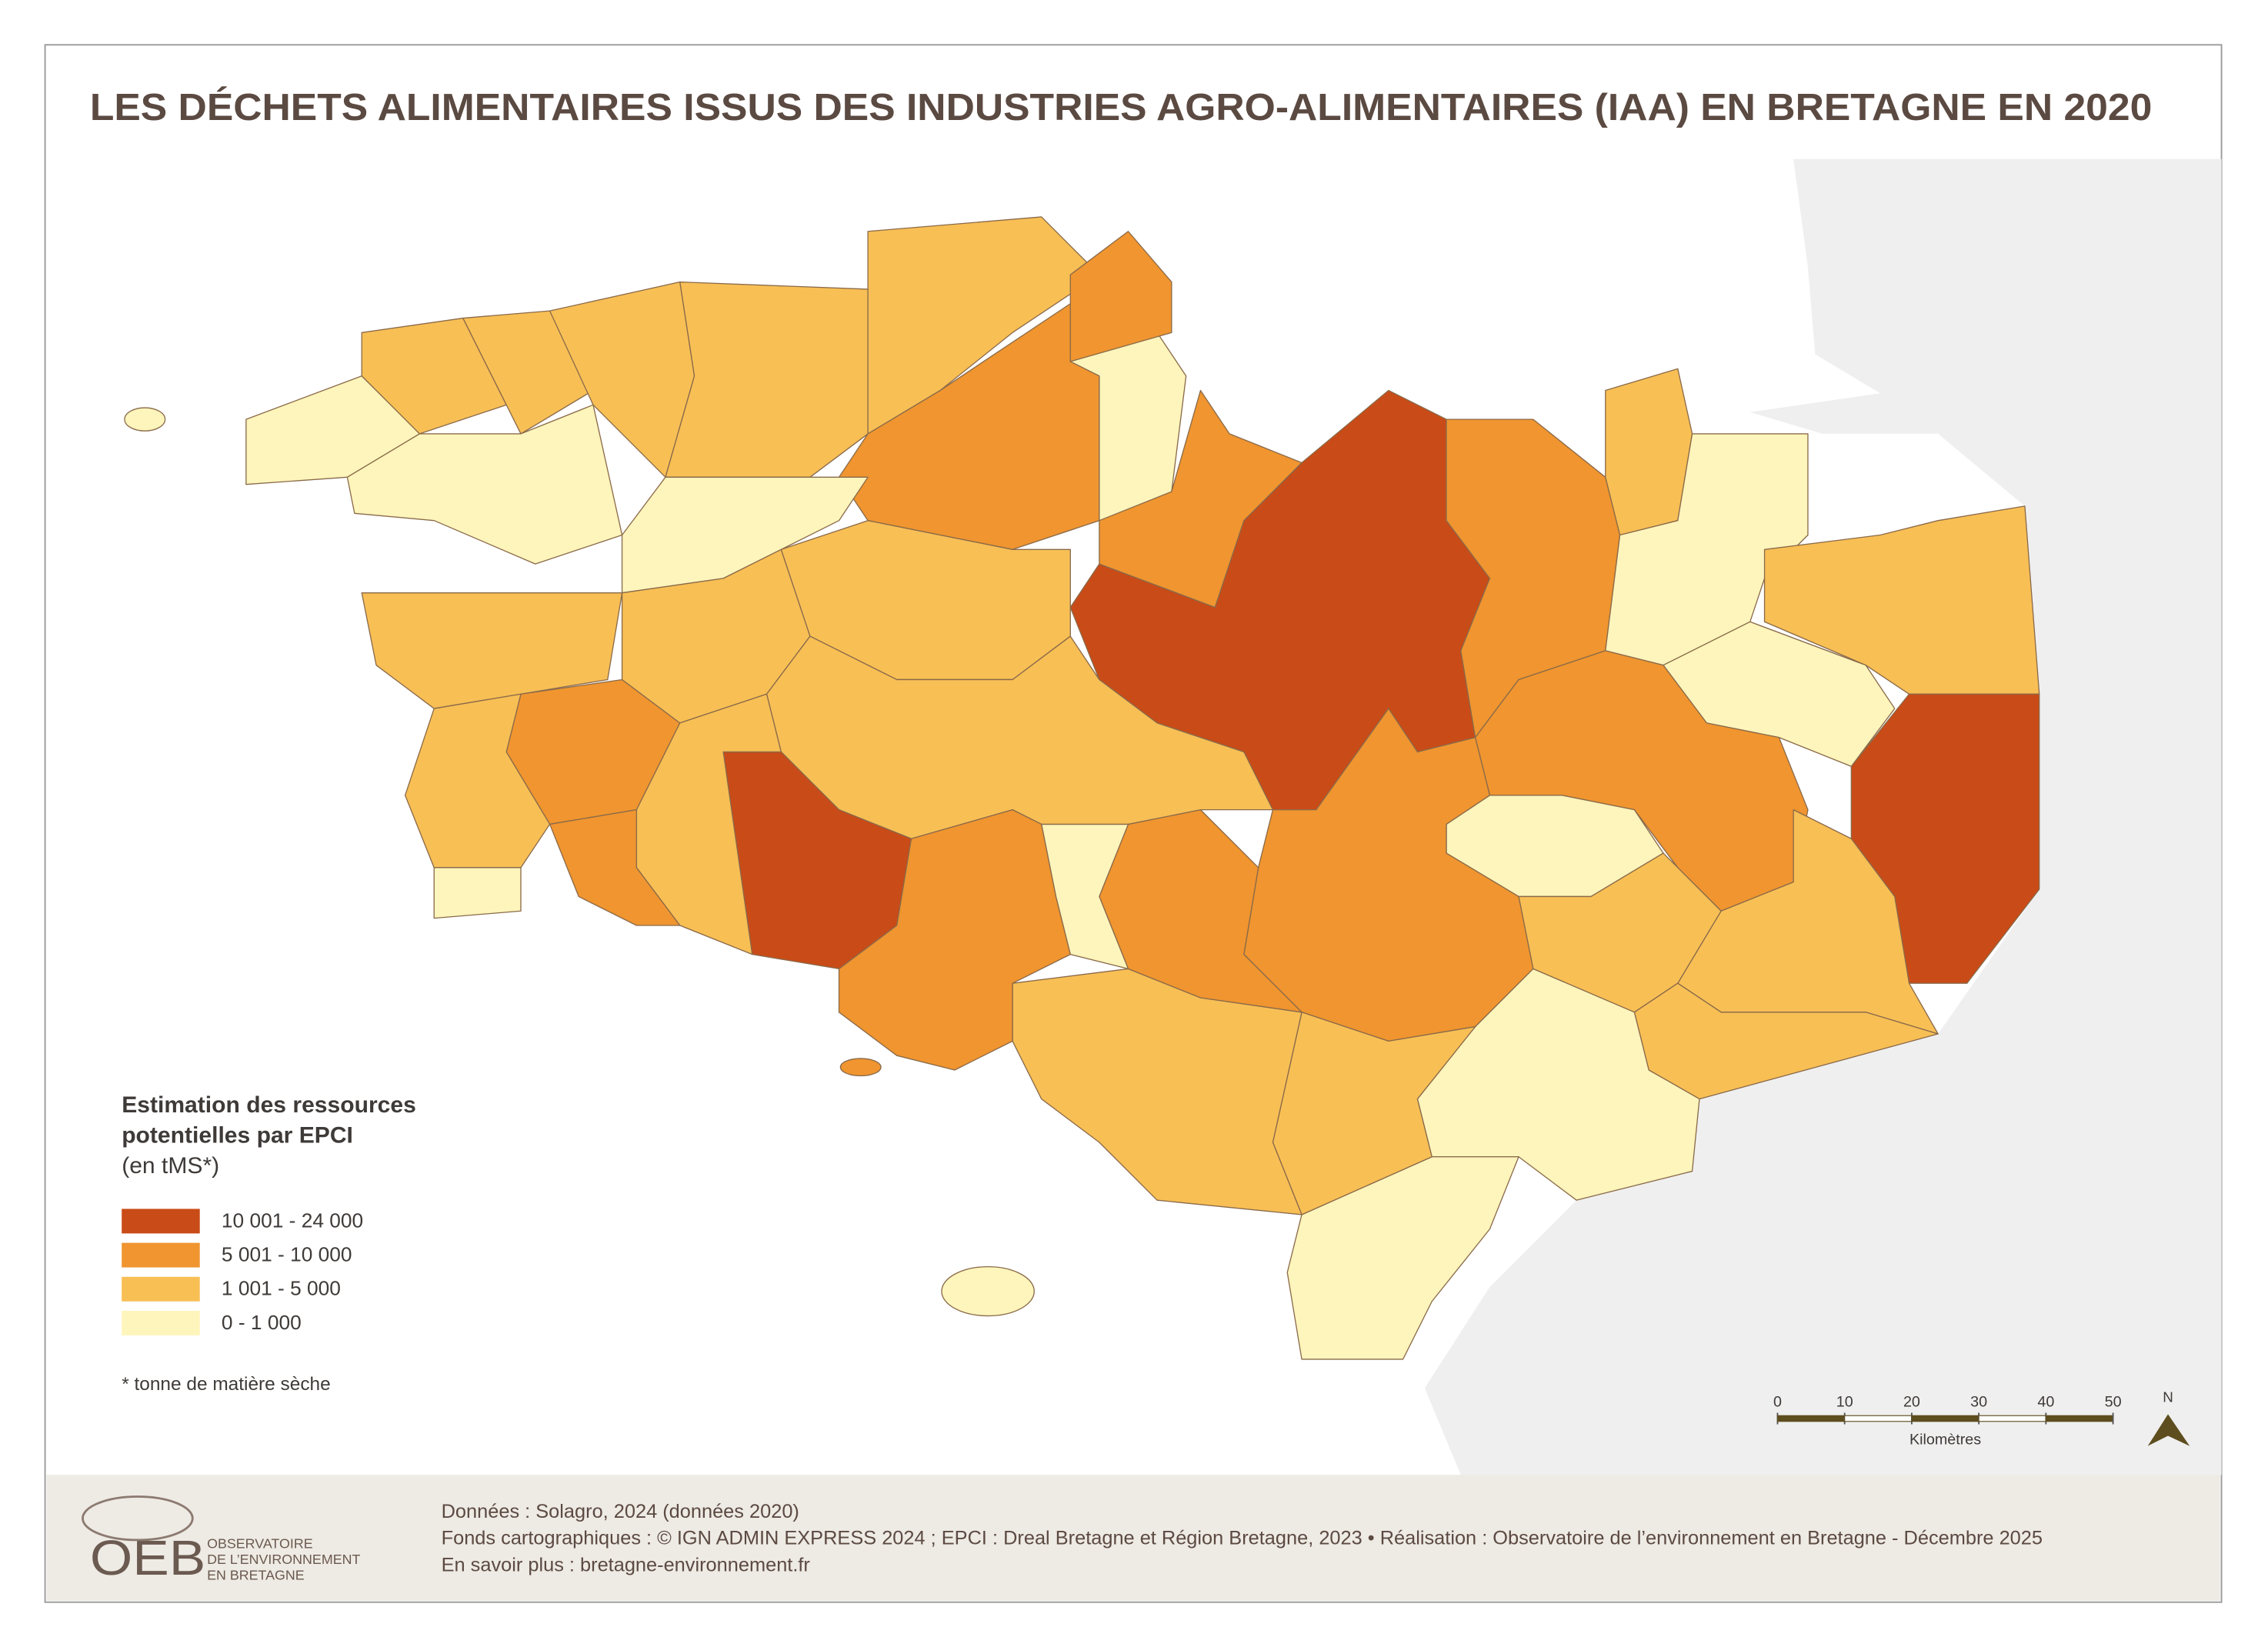 Image resolution: width=2268 pixels, height=1647 pixels. What do you see at coordinates (1945, 1439) in the screenshot?
I see `scale-unit: Kilomètres` at bounding box center [1945, 1439].